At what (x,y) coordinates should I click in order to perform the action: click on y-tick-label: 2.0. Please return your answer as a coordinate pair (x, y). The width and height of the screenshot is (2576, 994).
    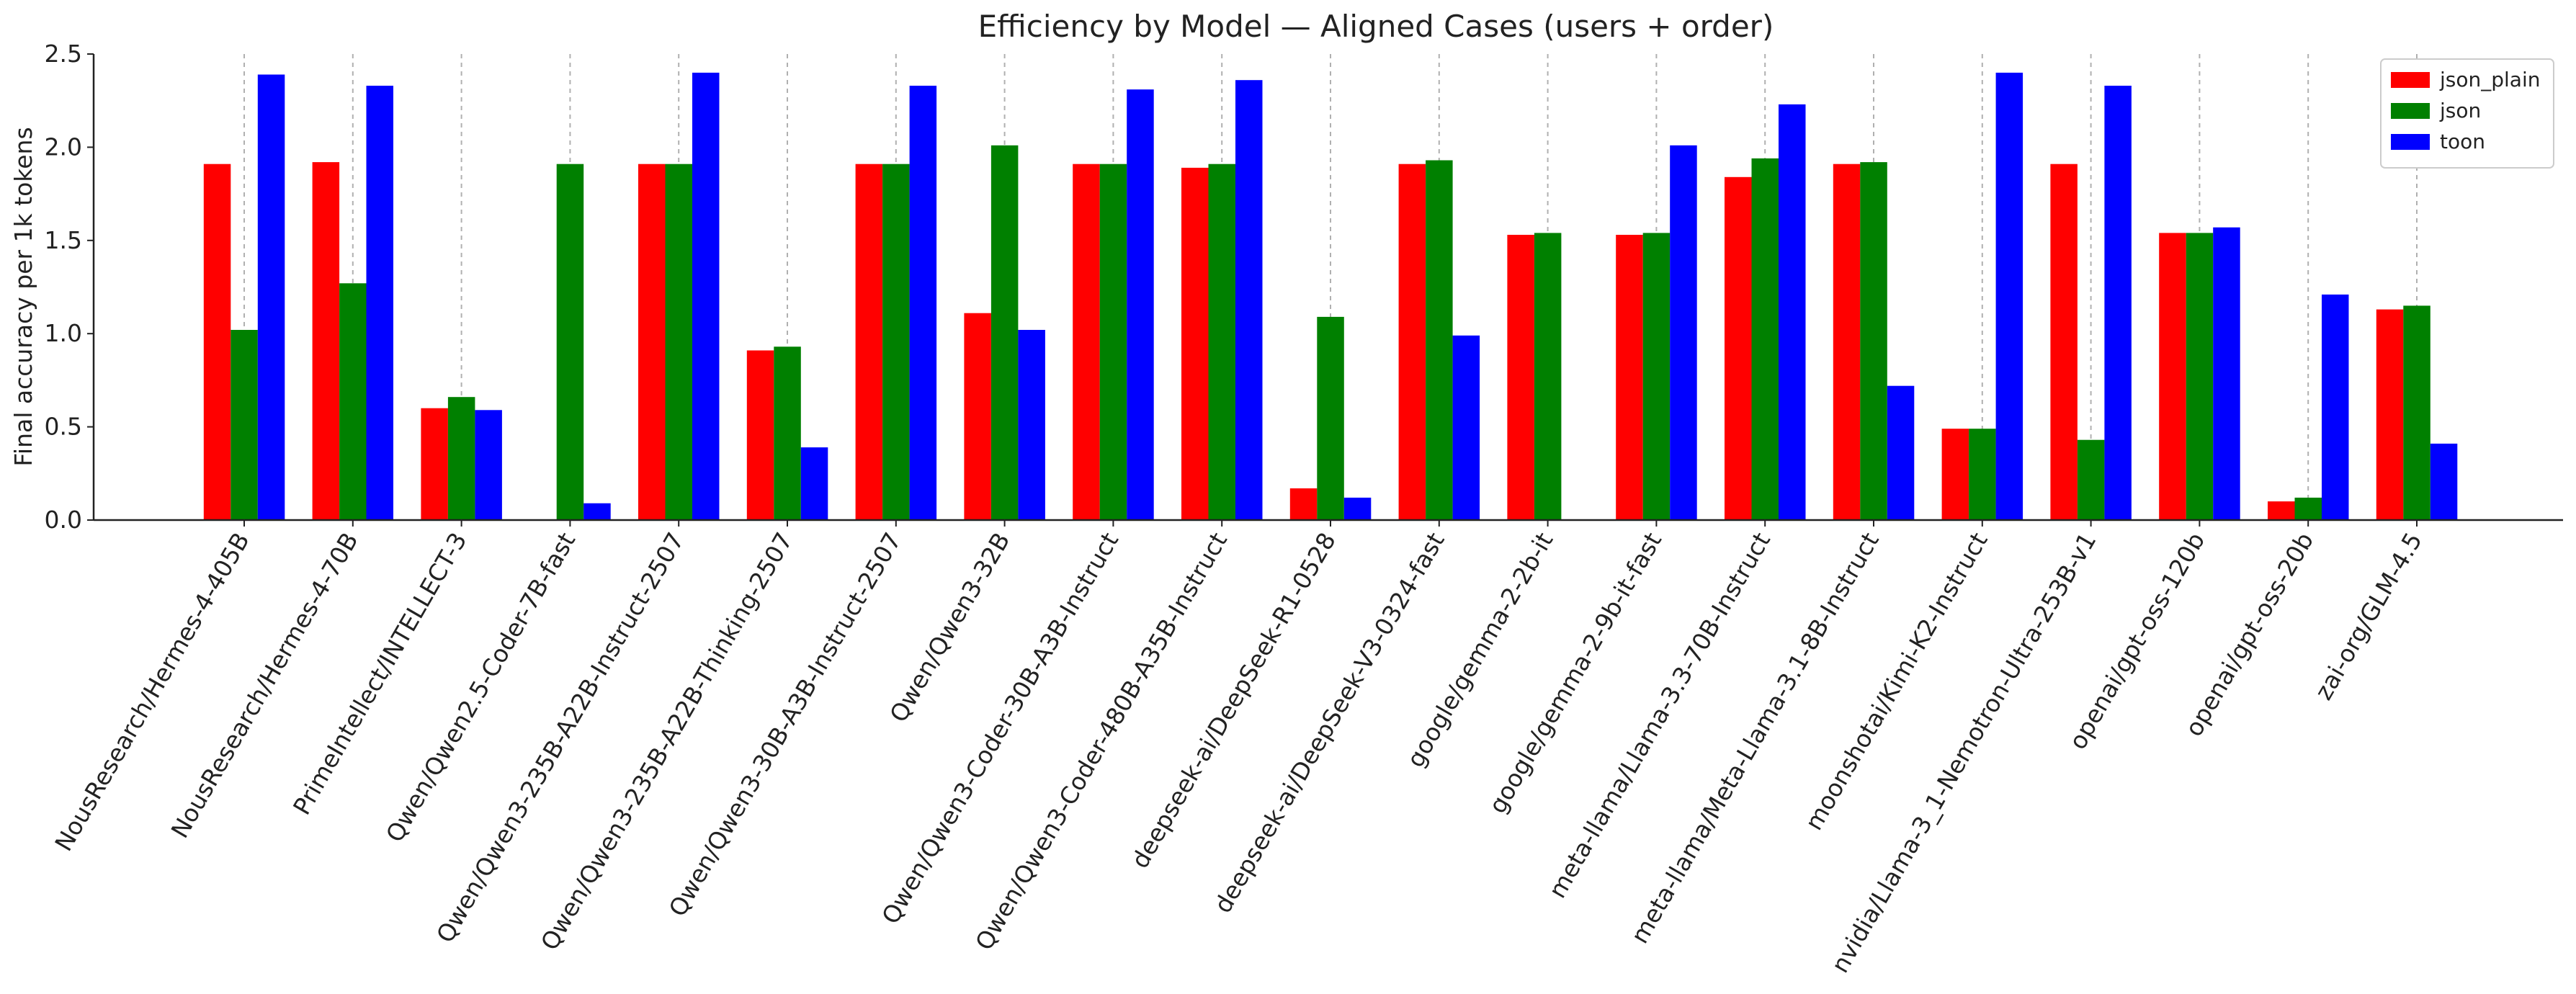
    Looking at the image, I should click on (63, 147).